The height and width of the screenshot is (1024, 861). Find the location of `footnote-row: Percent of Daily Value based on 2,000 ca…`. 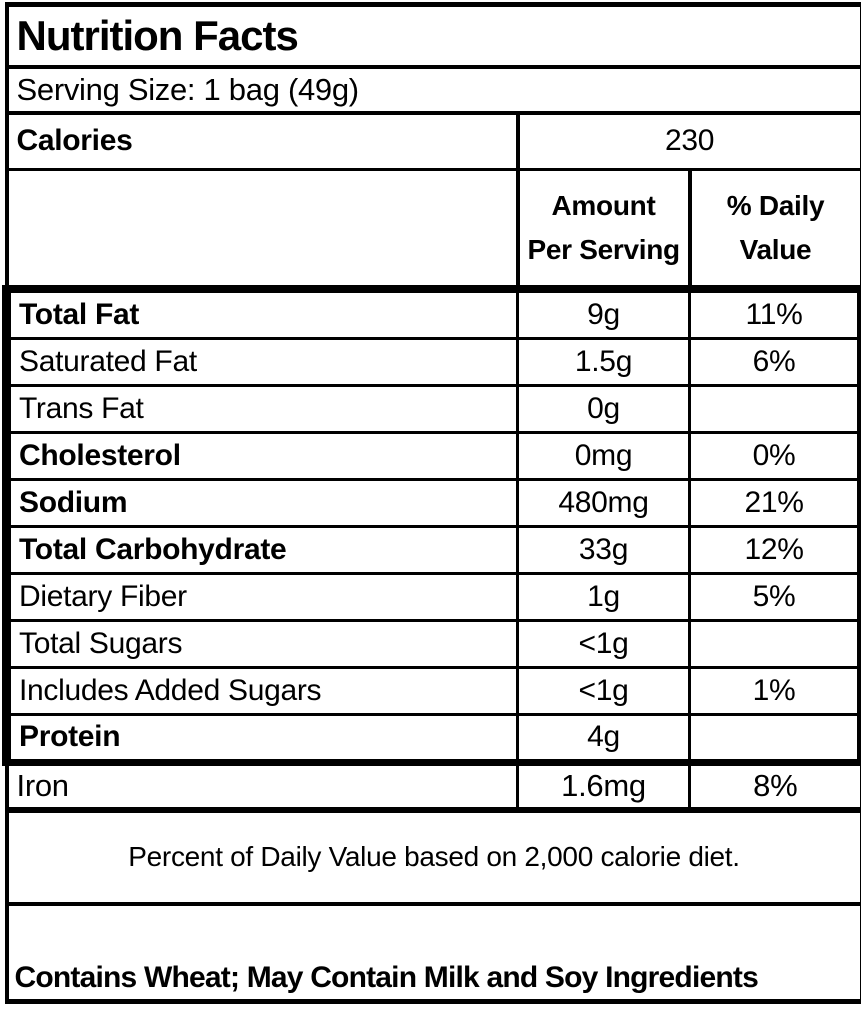

footnote-row: Percent of Daily Value based on 2,000 ca… is located at coordinates (432, 857).